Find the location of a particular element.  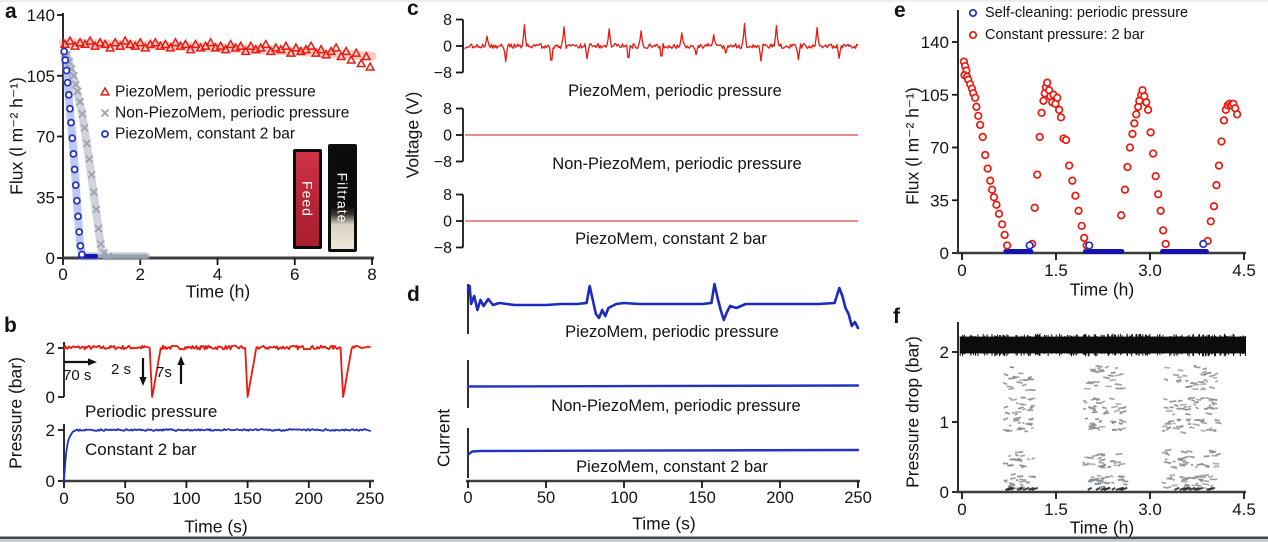

inset-filtrate-label: Filtrate is located at coordinates (342, 198).